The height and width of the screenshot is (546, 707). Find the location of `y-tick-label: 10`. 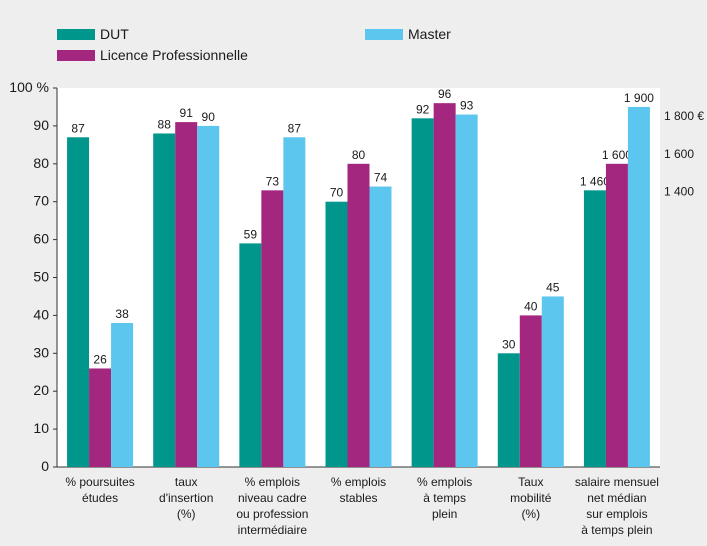

y-tick-label: 10 is located at coordinates (41, 428).